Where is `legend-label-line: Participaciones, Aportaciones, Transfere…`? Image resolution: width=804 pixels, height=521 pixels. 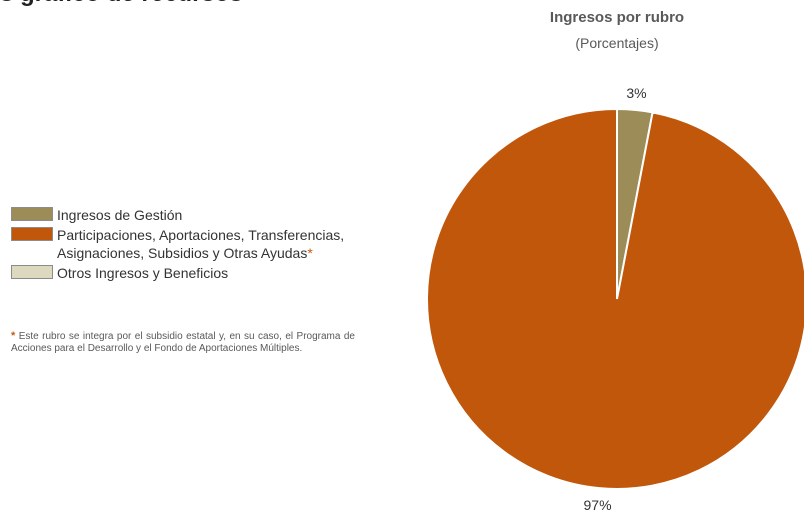 legend-label-line: Participaciones, Aportaciones, Transfere… is located at coordinates (201, 235).